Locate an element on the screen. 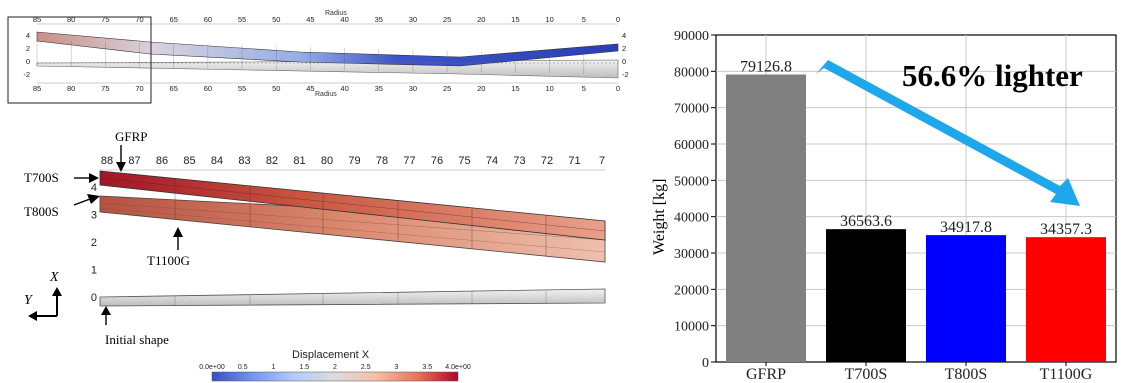 This screenshot has width=1126, height=383. zoom-top-tick: 86 is located at coordinates (162, 161).